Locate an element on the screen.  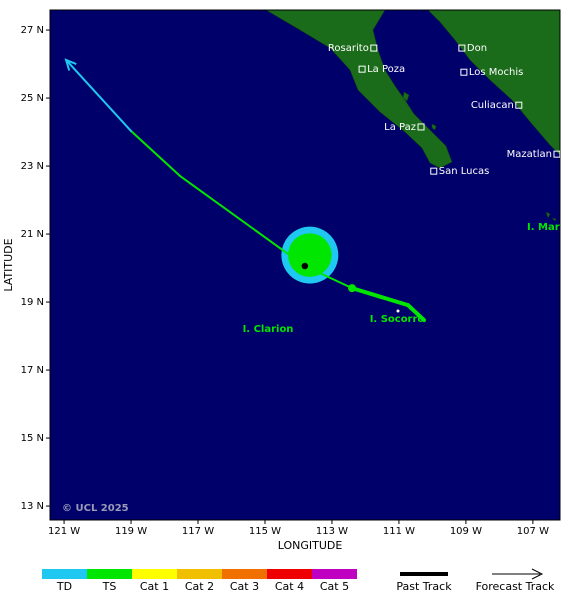
city-label: San Lucas is located at coordinates (464, 171).